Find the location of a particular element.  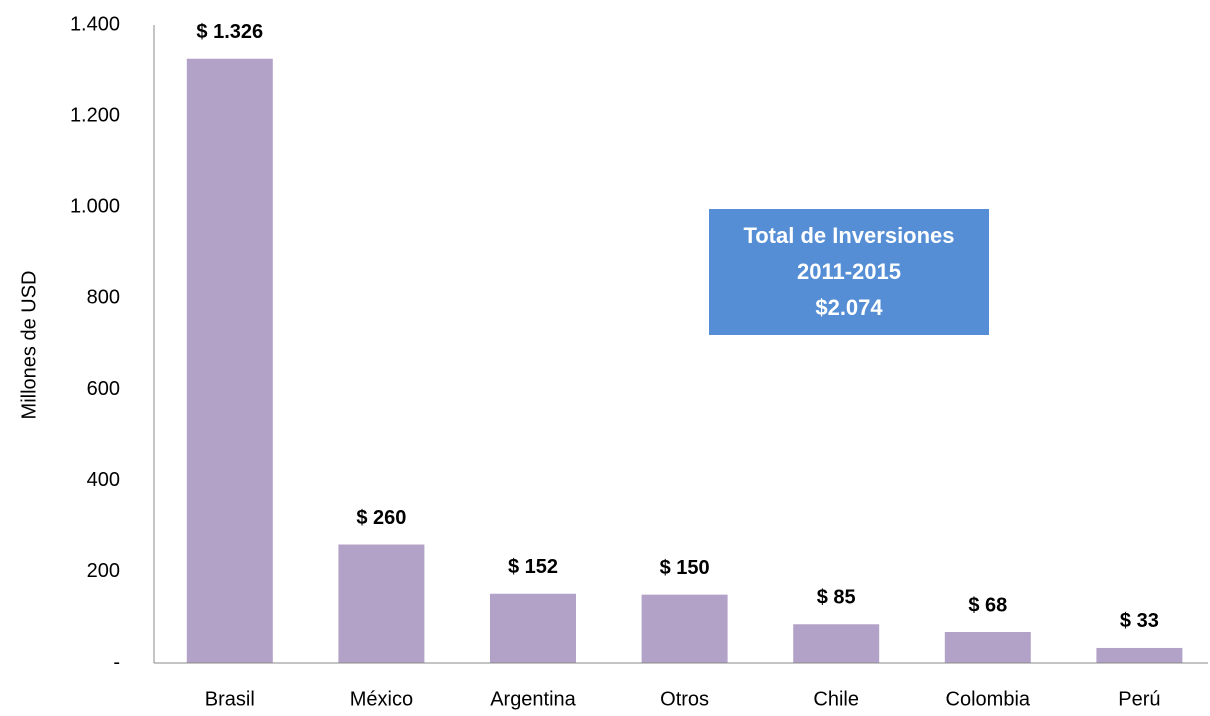

annotation-text: Total de Inversiones is located at coordinates (848, 235).